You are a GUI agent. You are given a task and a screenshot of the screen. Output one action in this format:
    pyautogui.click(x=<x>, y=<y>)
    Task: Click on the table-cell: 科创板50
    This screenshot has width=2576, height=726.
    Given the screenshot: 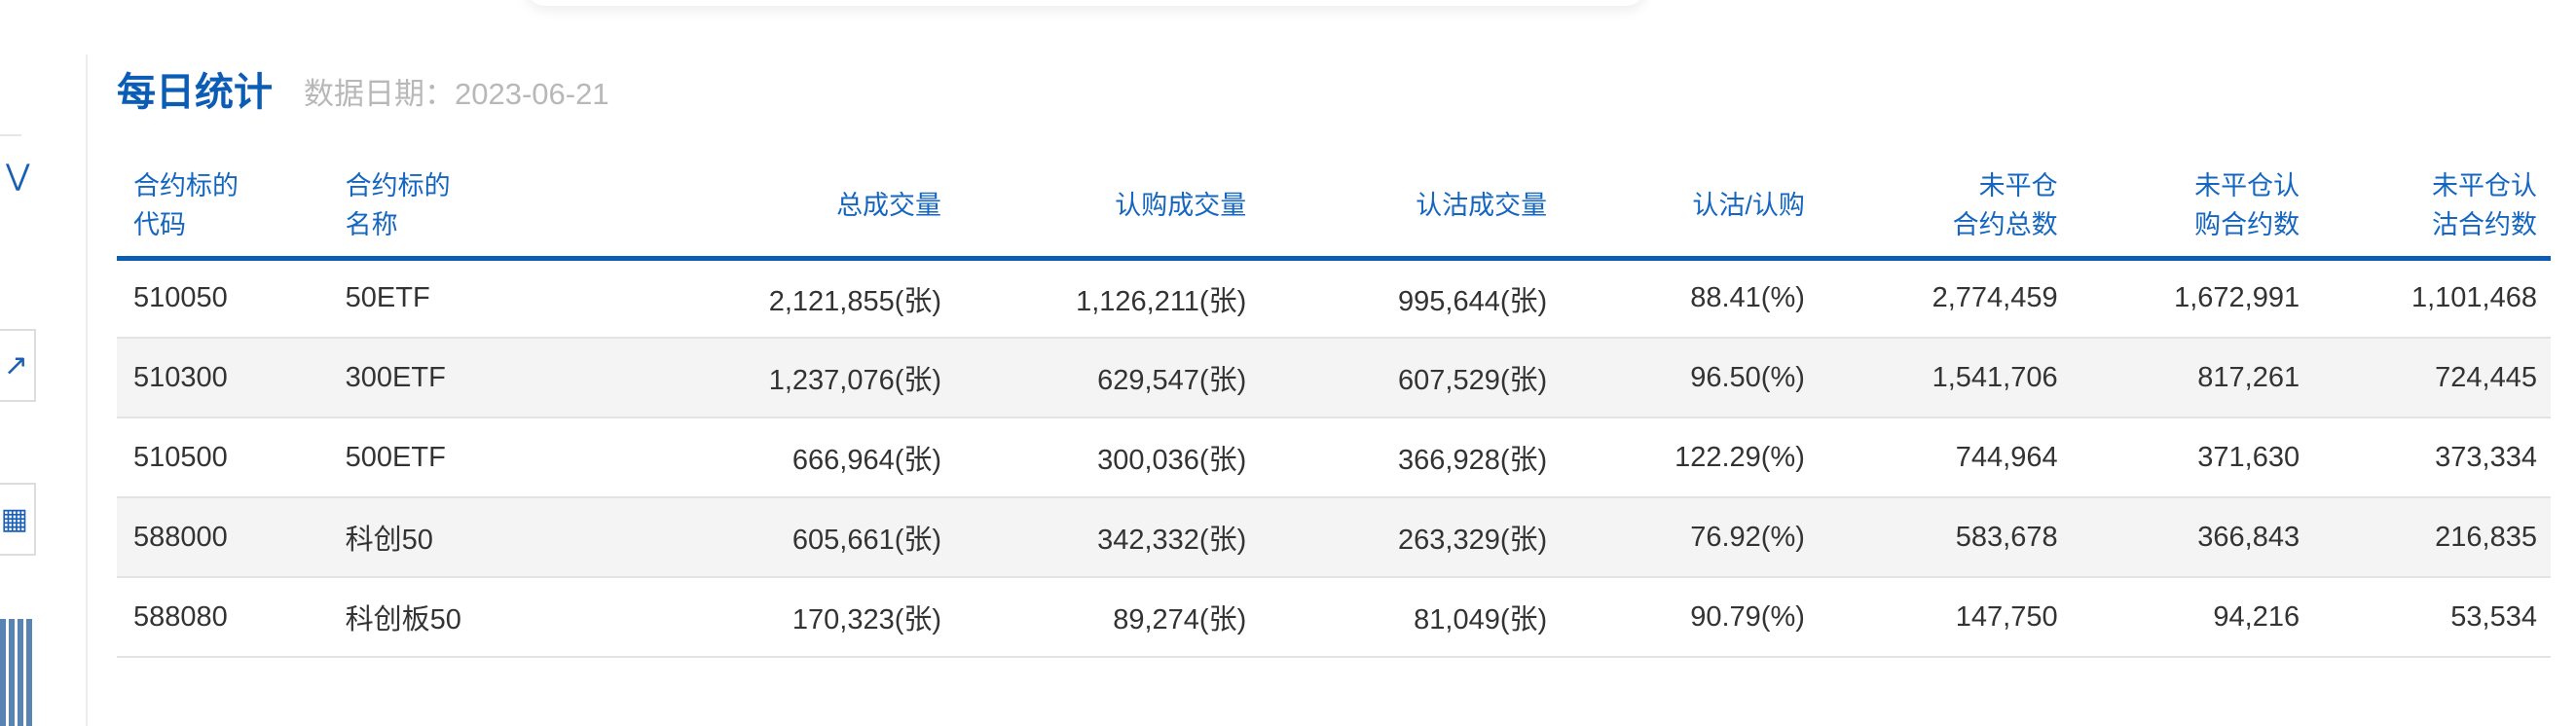 What is the action you would take?
    pyautogui.click(x=437, y=617)
    